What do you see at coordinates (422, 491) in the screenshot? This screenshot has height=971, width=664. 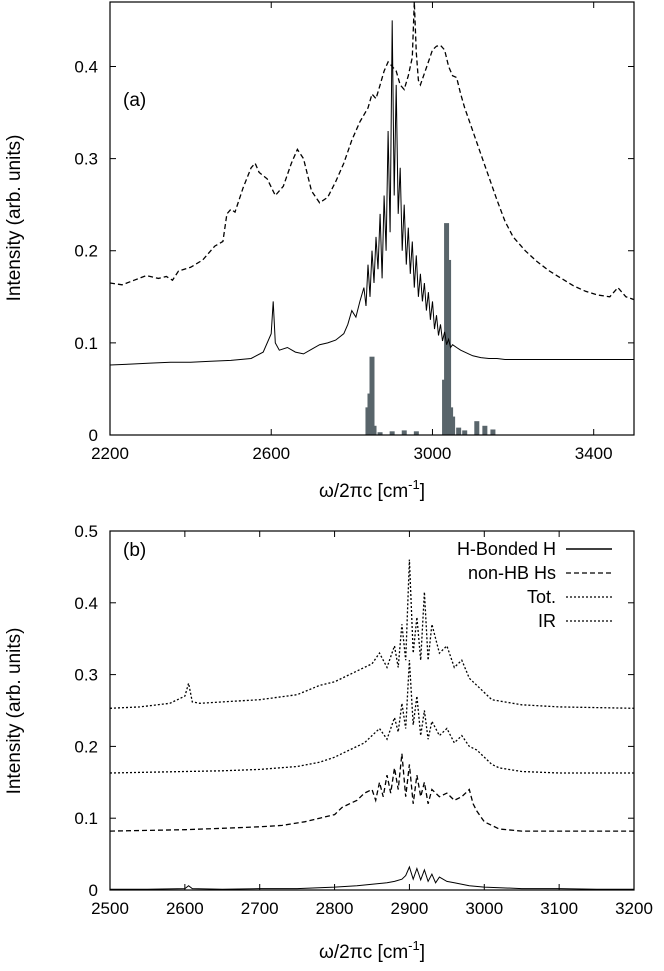 I see `panel-a-x-label-end: ]` at bounding box center [422, 491].